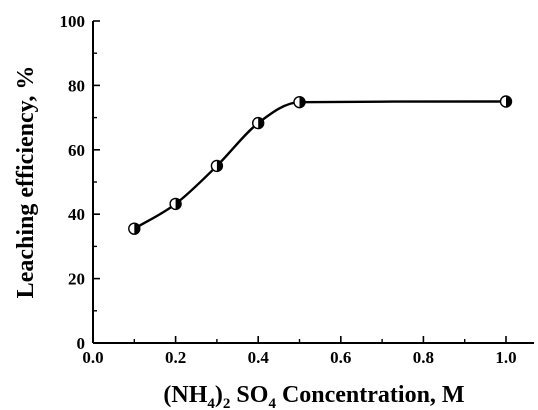 This screenshot has width=538, height=410. Describe the element at coordinates (76, 279) in the screenshot. I see `y-tick-label: 20` at that location.